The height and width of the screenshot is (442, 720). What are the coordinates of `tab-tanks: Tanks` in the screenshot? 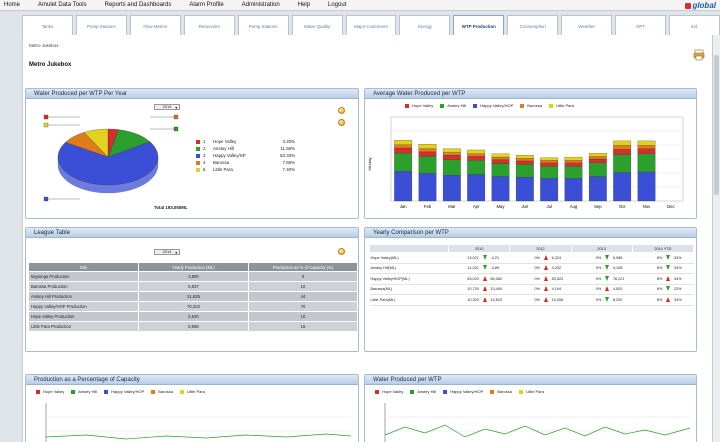 It's located at (47, 25).